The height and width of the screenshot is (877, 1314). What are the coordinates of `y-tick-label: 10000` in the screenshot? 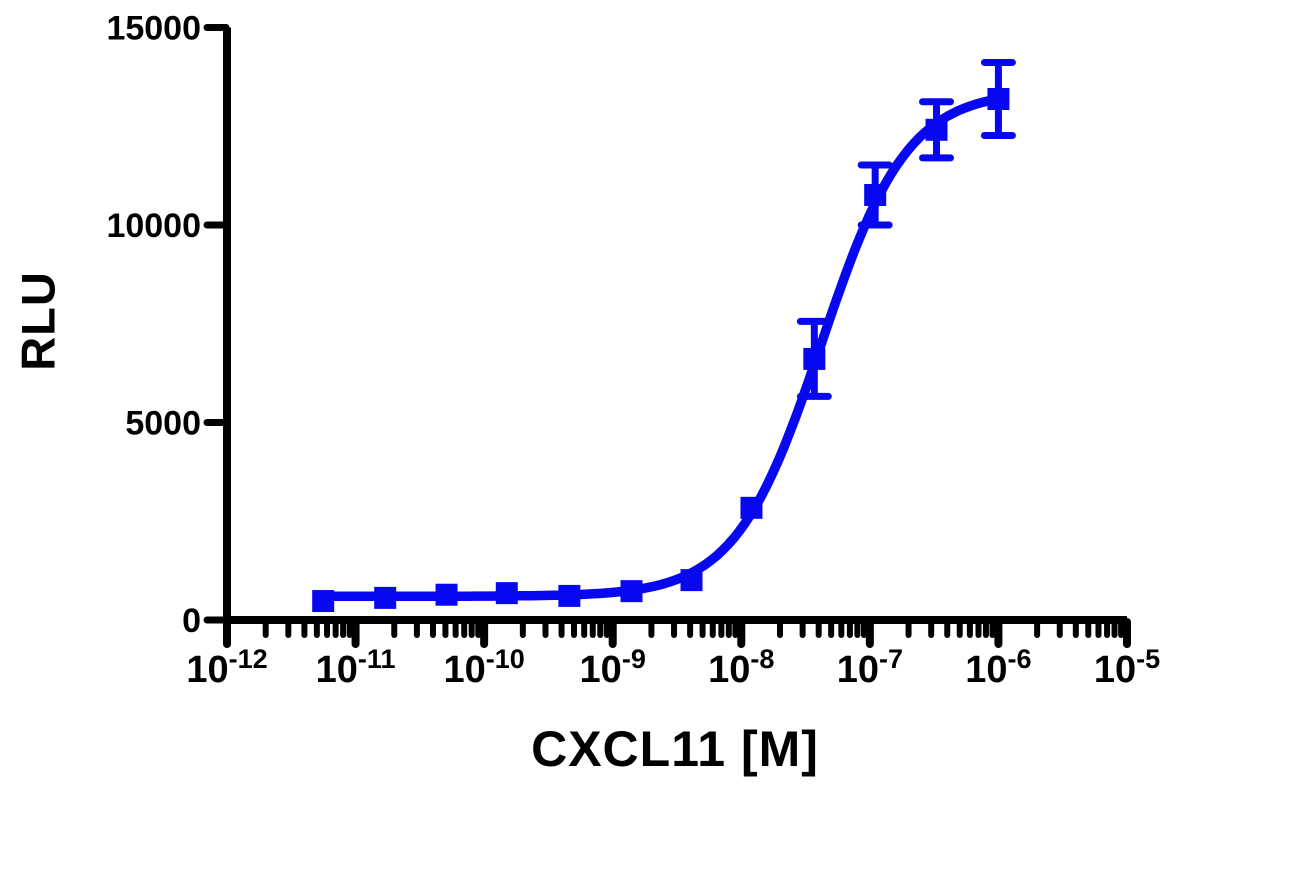 It's located at (153, 226).